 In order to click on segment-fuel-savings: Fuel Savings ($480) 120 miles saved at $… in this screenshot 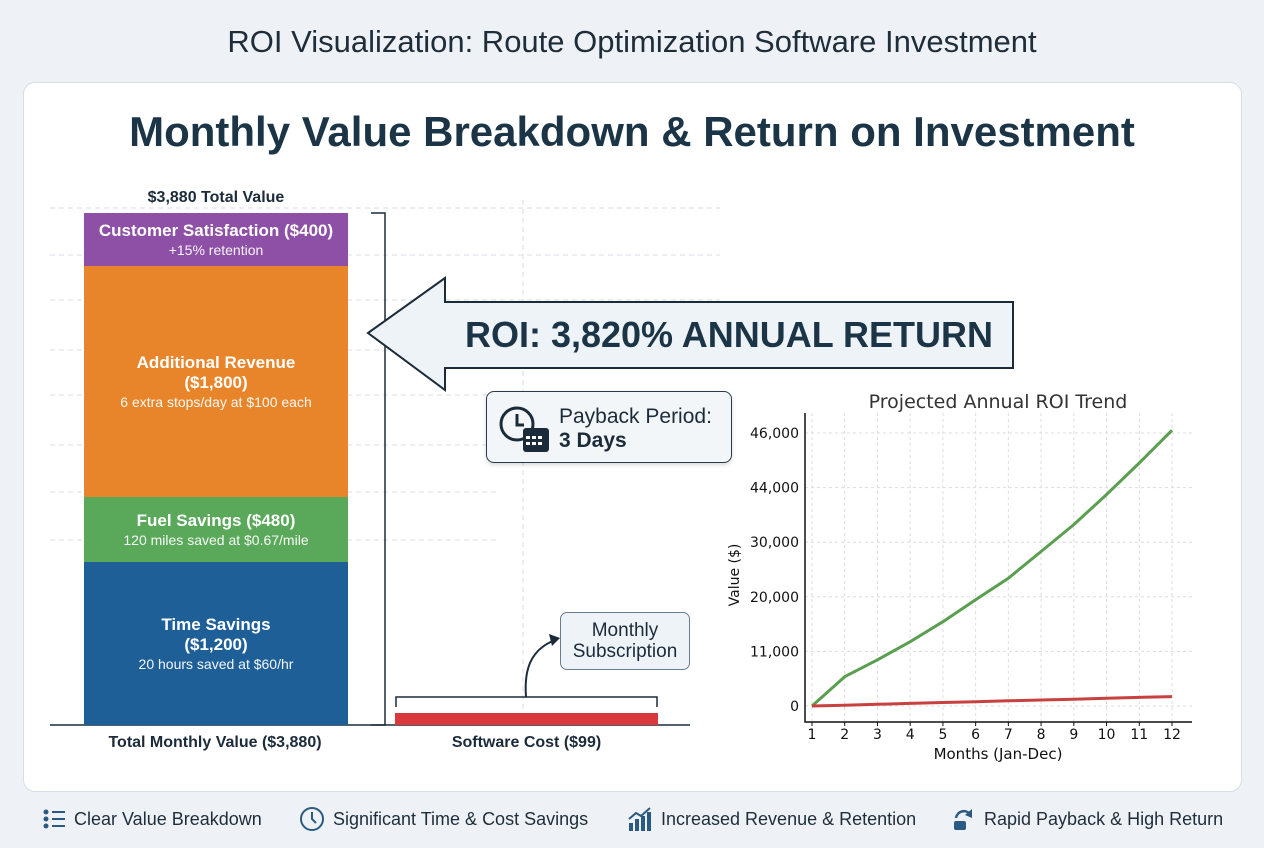, I will do `click(216, 530)`.